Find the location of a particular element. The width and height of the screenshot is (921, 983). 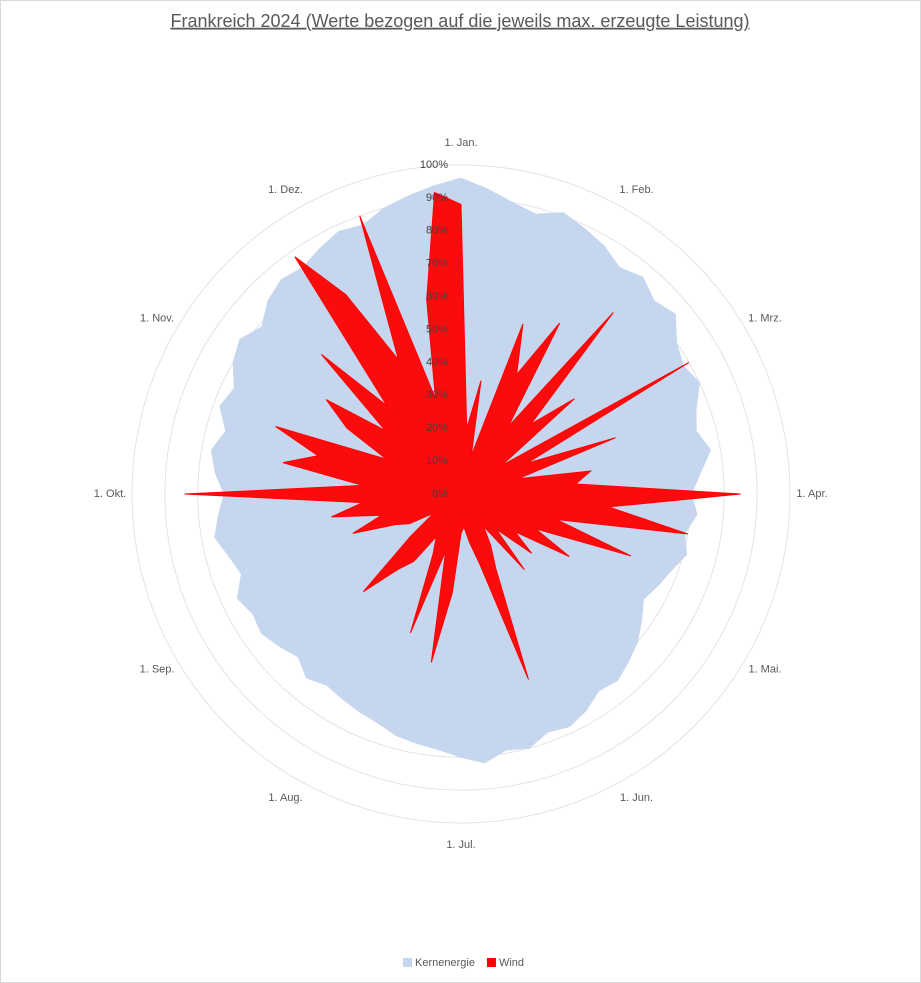

r-tick-label: 0% is located at coordinates (440, 494).